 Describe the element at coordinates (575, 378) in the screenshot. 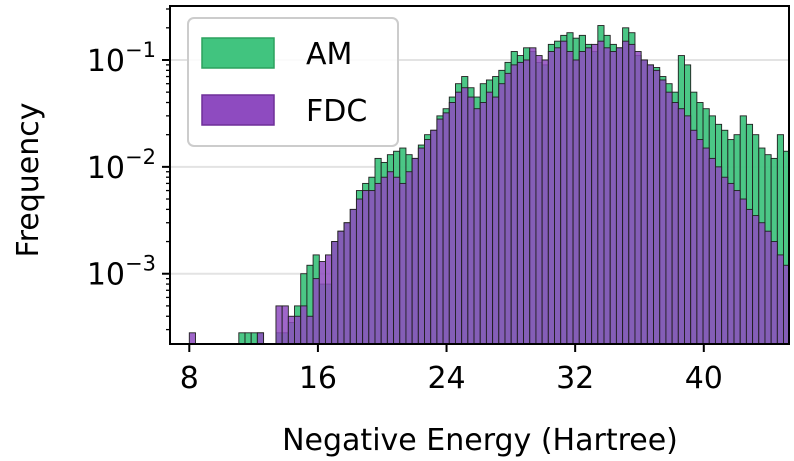

I see `x-tick-label: 32` at that location.